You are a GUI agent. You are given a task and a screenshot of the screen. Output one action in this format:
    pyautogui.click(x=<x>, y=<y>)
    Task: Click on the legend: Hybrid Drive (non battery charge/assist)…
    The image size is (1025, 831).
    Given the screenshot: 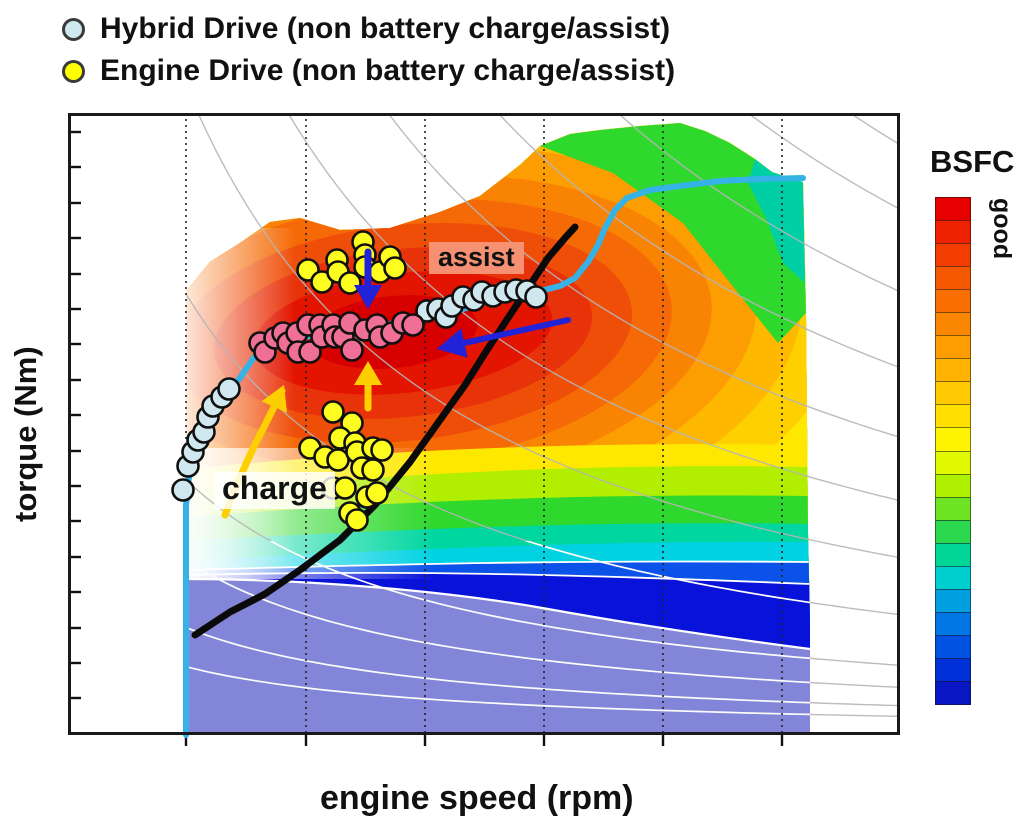 What is the action you would take?
    pyautogui.click(x=368, y=50)
    